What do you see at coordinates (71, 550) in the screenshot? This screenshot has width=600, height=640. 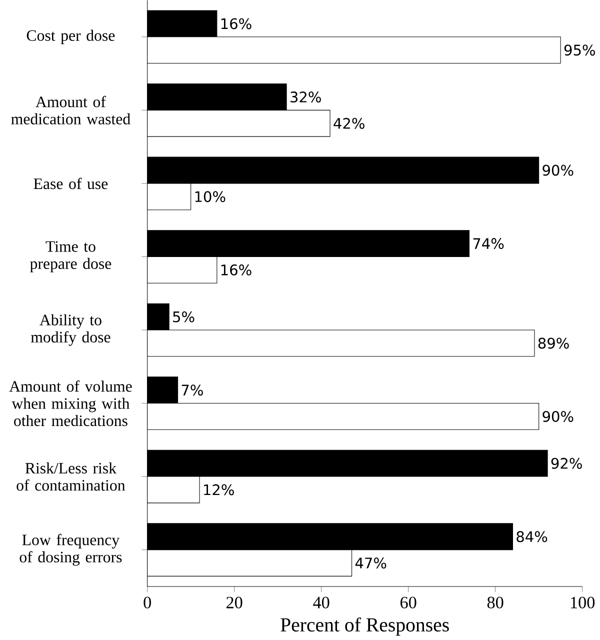 I see `y-tick-label: Low frequency of dosing errors` at bounding box center [71, 550].